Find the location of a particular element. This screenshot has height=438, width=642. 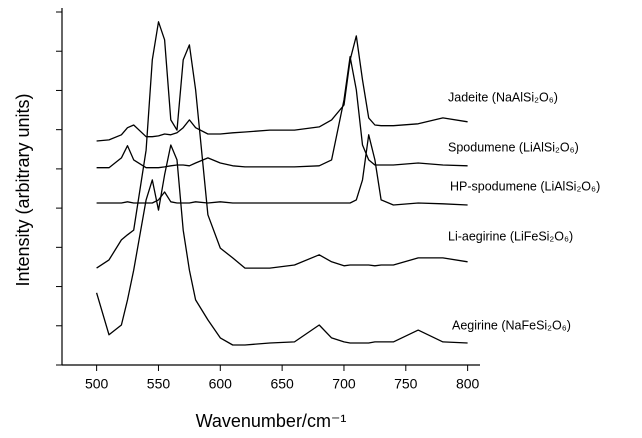

x-tick-label: 550 is located at coordinates (159, 384).